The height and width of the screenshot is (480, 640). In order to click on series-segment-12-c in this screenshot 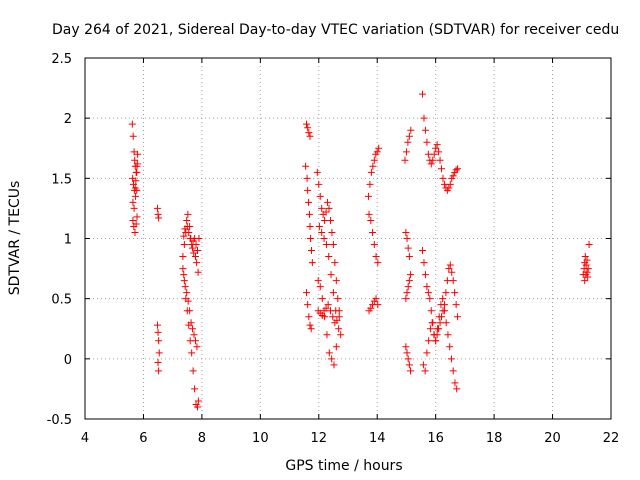, I will do `click(328, 295)`.